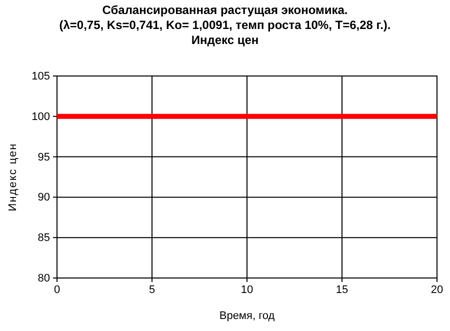 The width and height of the screenshot is (450, 331). What do you see at coordinates (247, 290) in the screenshot?
I see `x-tick-label: 10` at bounding box center [247, 290].